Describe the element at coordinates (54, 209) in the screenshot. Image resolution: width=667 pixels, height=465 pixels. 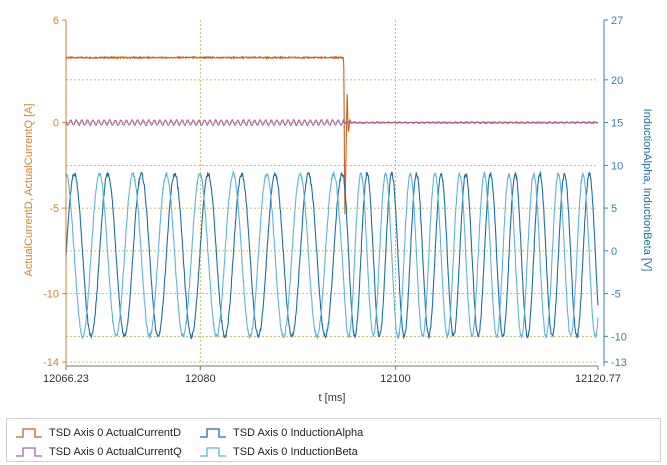
I see `y-left-tick-label: -5` at that location.